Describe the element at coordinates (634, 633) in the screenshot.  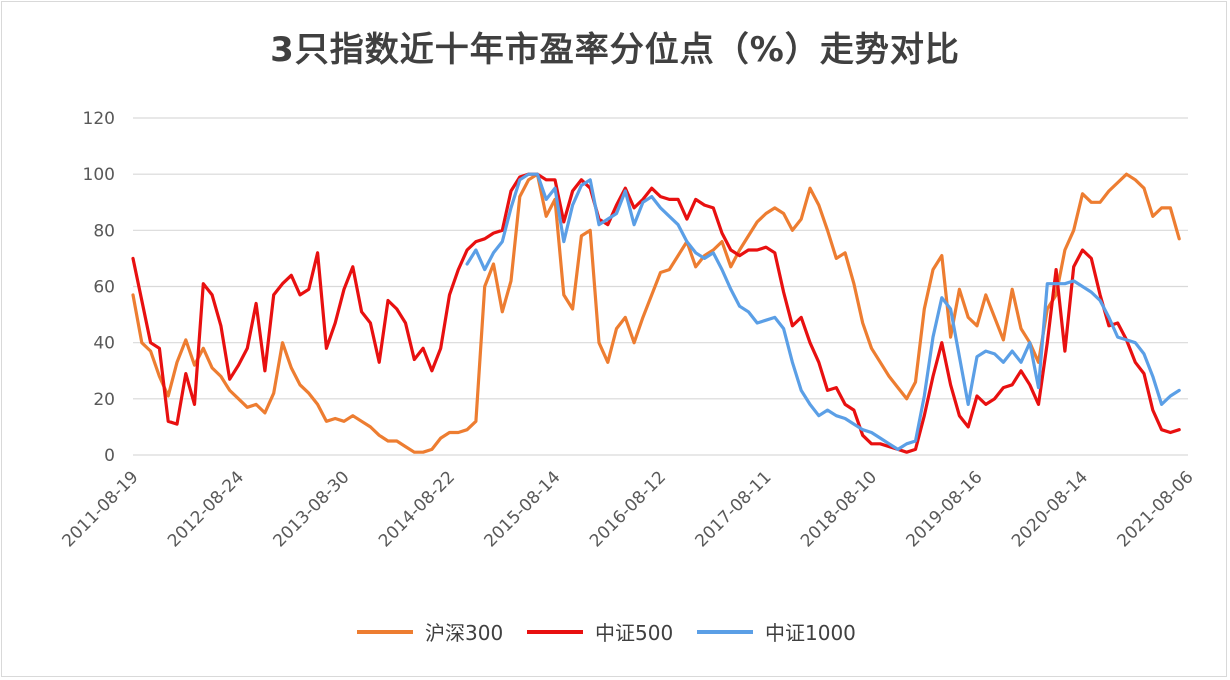
I see `legend-label: 中证500` at that location.